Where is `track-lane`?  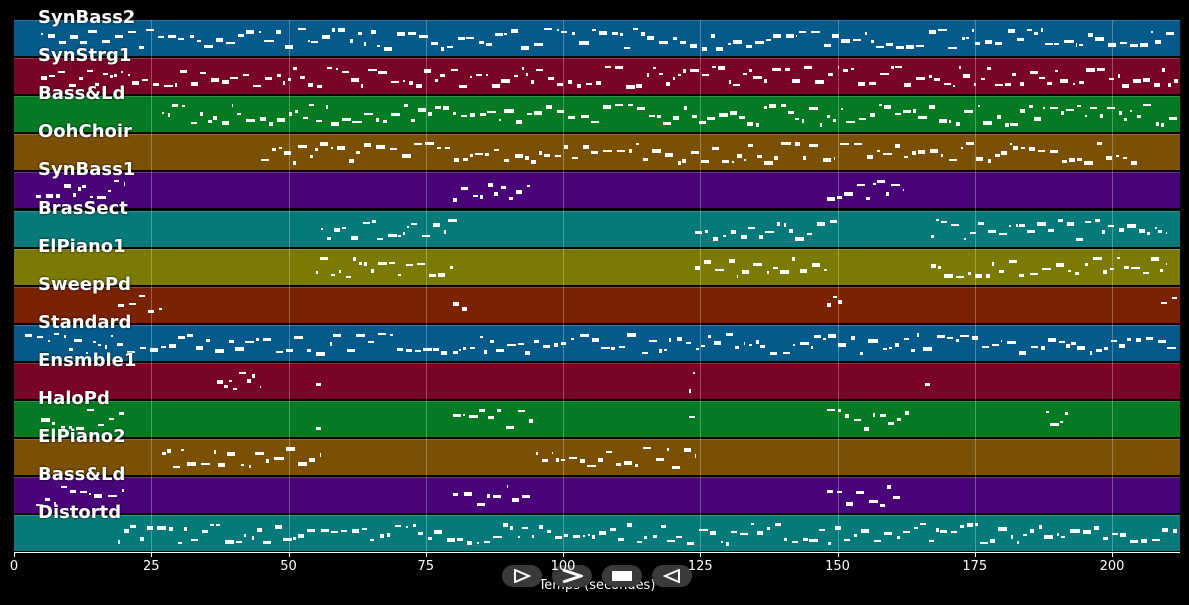 track-lane is located at coordinates (597, 228).